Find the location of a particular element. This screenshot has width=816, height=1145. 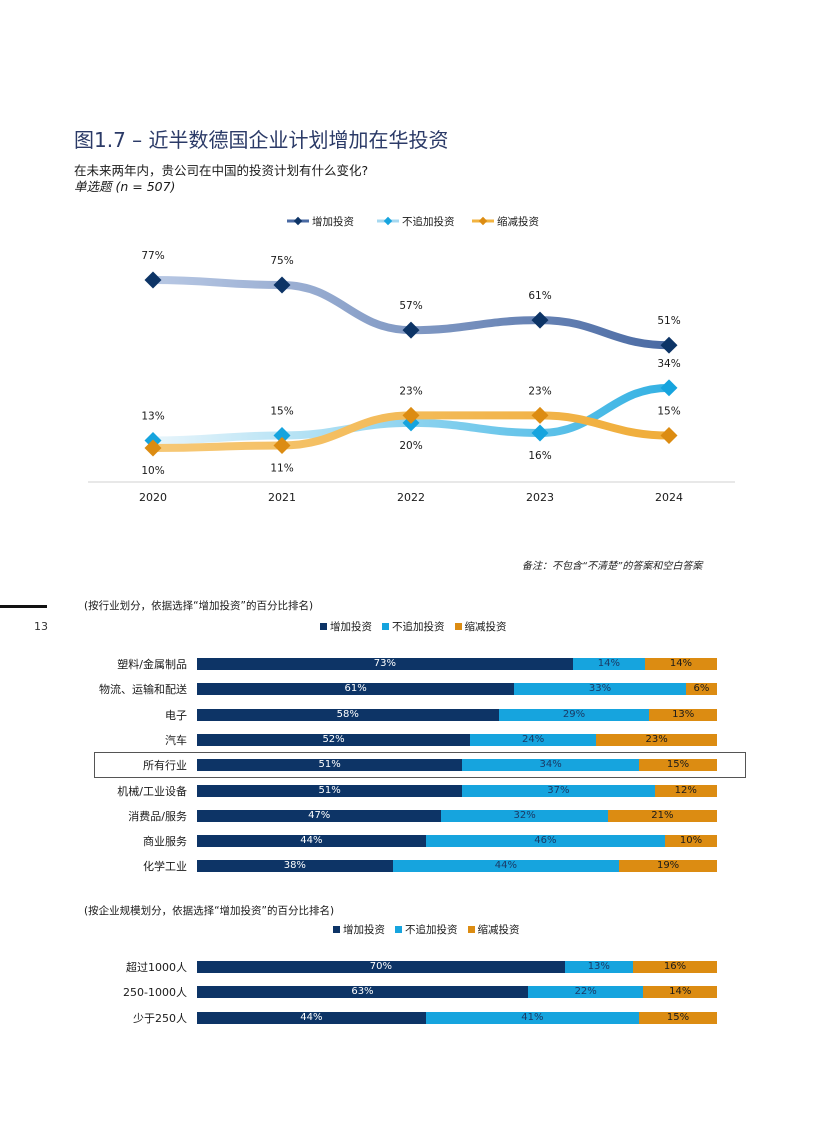

legend-label-1: 不追加投资 is located at coordinates (428, 221).